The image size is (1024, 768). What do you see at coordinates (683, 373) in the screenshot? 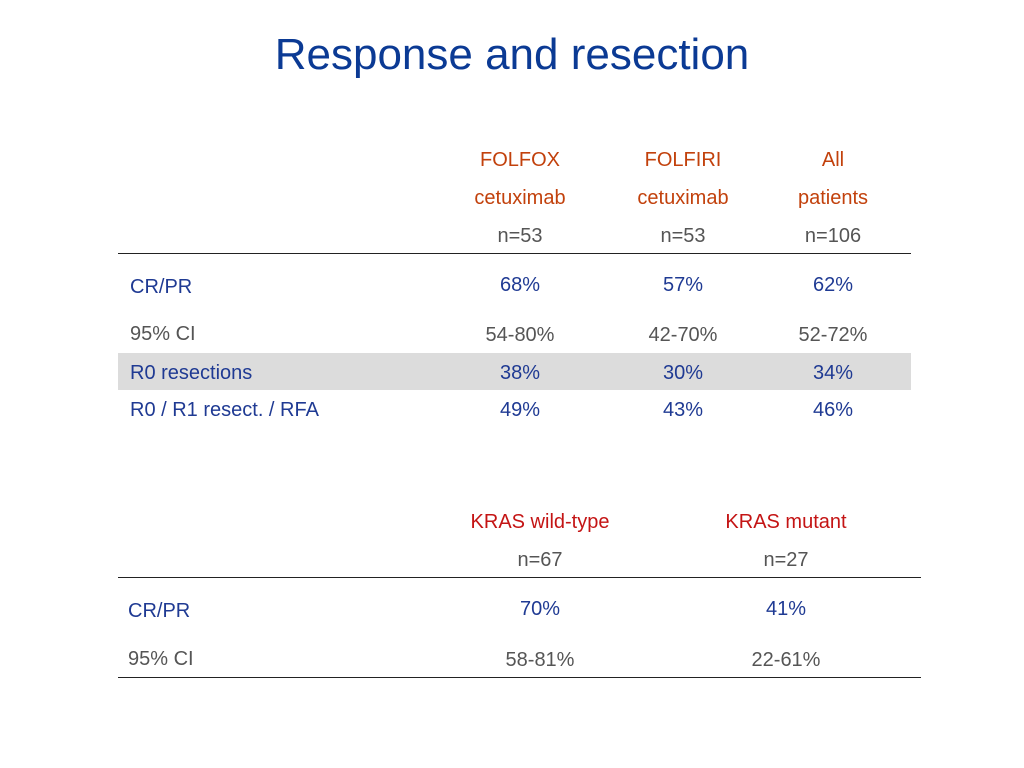
I see `table-cell: 30%` at bounding box center [683, 373].